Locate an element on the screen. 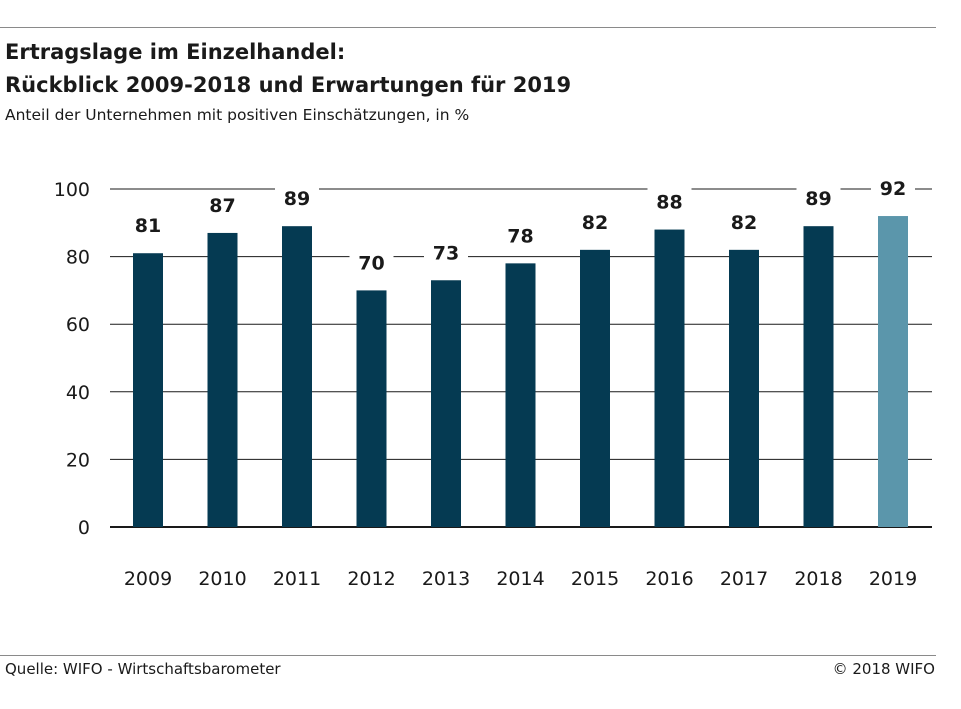 The height and width of the screenshot is (709, 961). bar-2010 is located at coordinates (222, 379).